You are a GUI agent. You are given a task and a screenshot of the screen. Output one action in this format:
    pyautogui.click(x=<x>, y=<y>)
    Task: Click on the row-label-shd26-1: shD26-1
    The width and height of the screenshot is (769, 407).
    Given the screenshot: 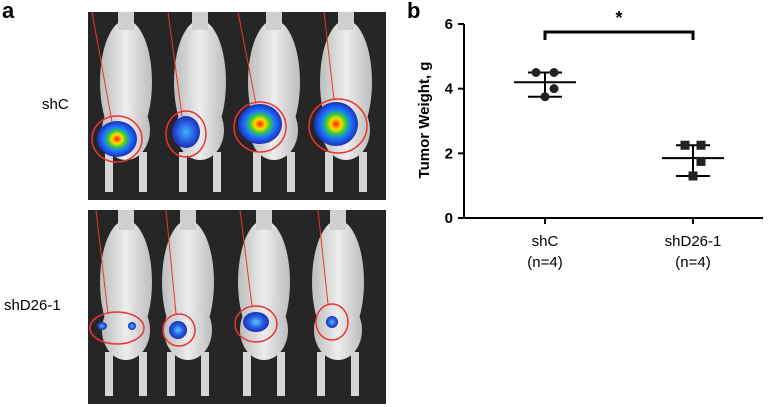 What is the action you would take?
    pyautogui.click(x=32, y=305)
    